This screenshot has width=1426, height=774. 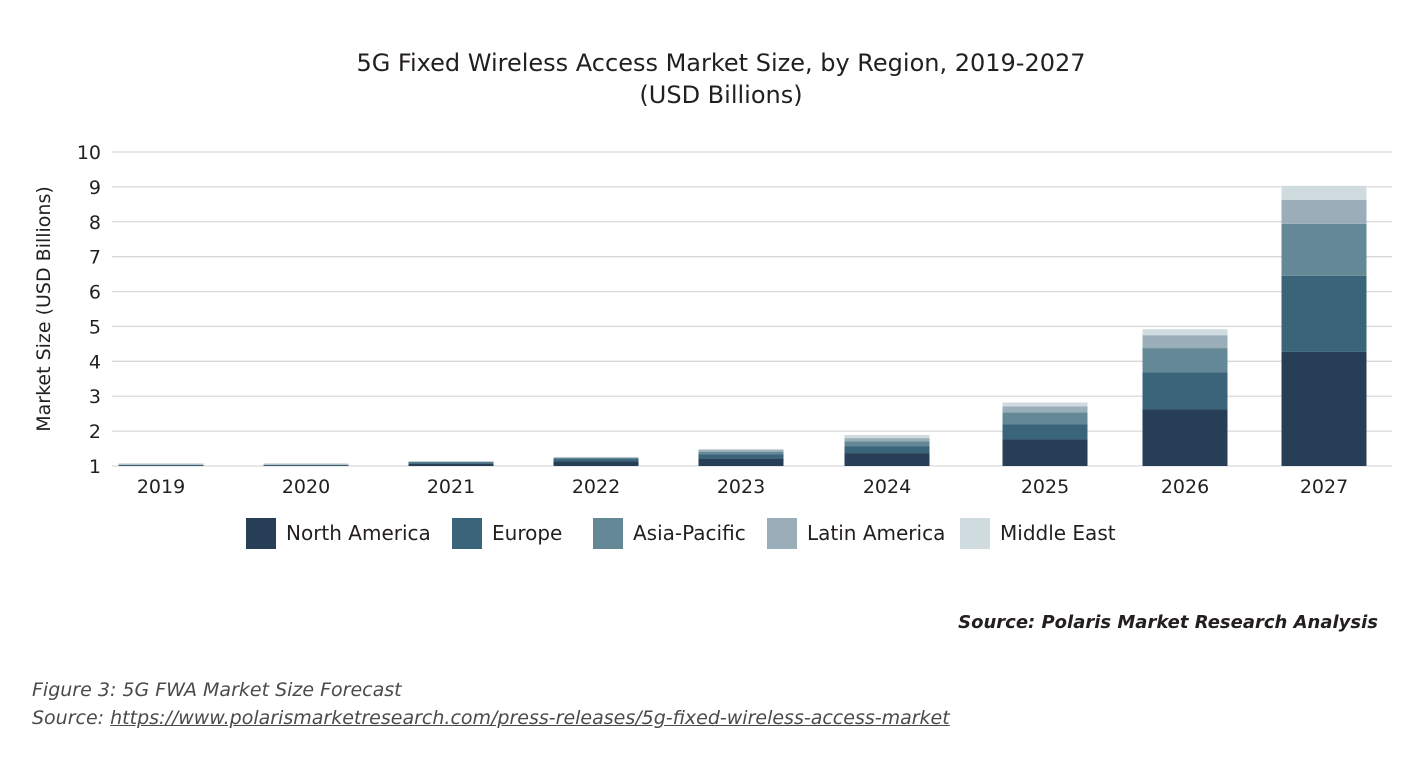 I want to click on y-tick-label: 10, so click(x=89, y=153).